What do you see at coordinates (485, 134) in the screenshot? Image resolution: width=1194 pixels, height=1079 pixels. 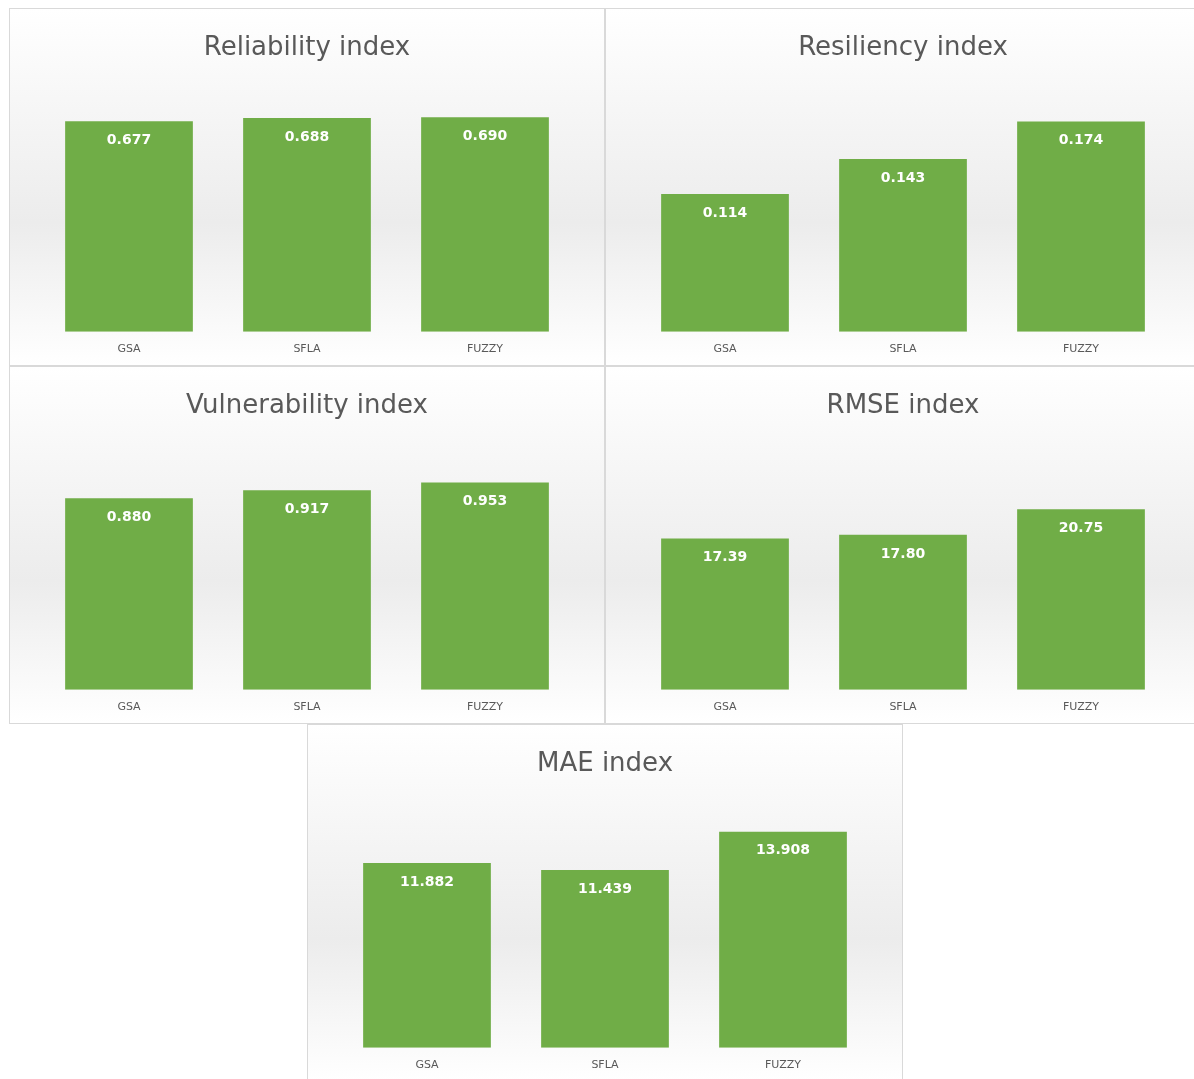 I see `data-label: 0.690` at bounding box center [485, 134].